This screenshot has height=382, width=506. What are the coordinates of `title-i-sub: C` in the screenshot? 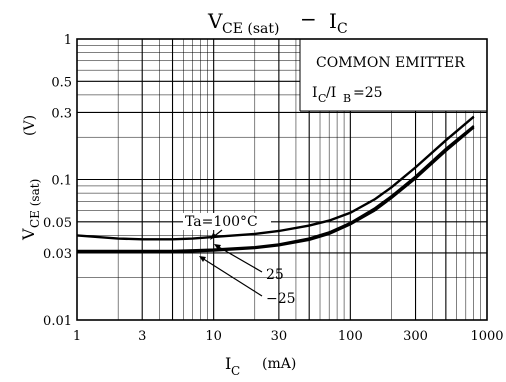 It's located at (342, 29).